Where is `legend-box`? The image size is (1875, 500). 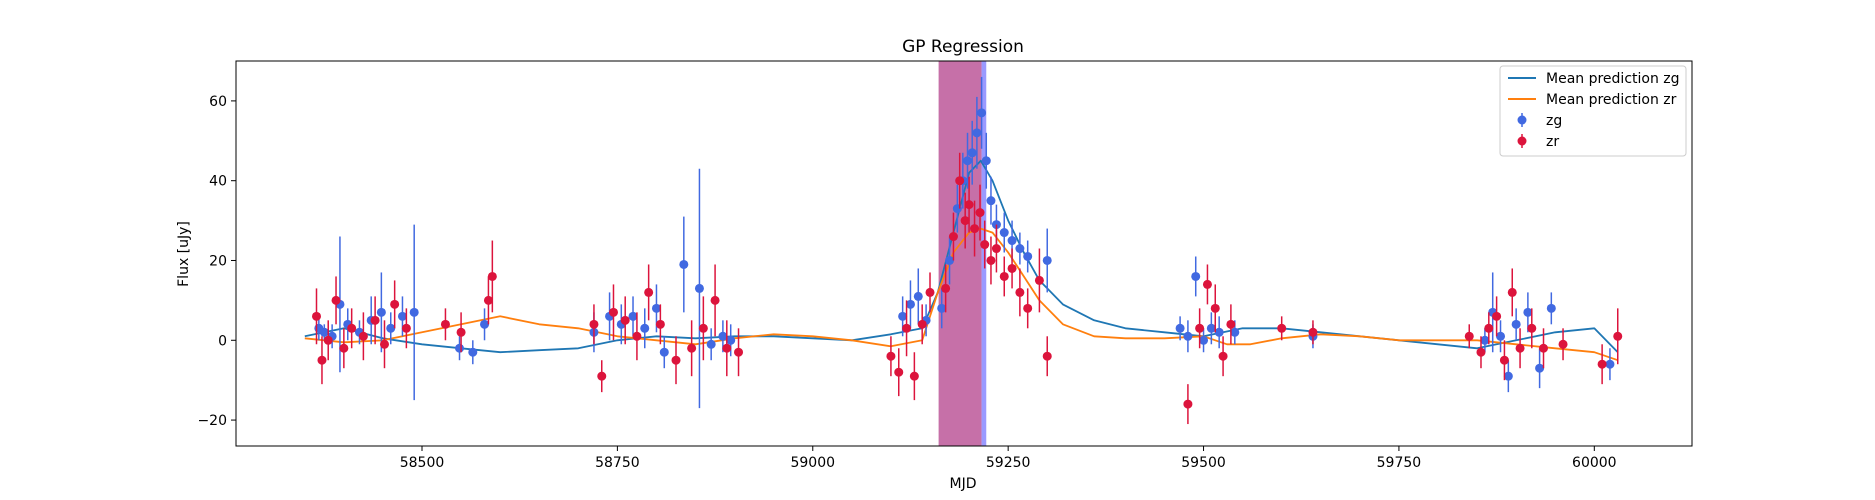 legend-box is located at coordinates (1593, 111).